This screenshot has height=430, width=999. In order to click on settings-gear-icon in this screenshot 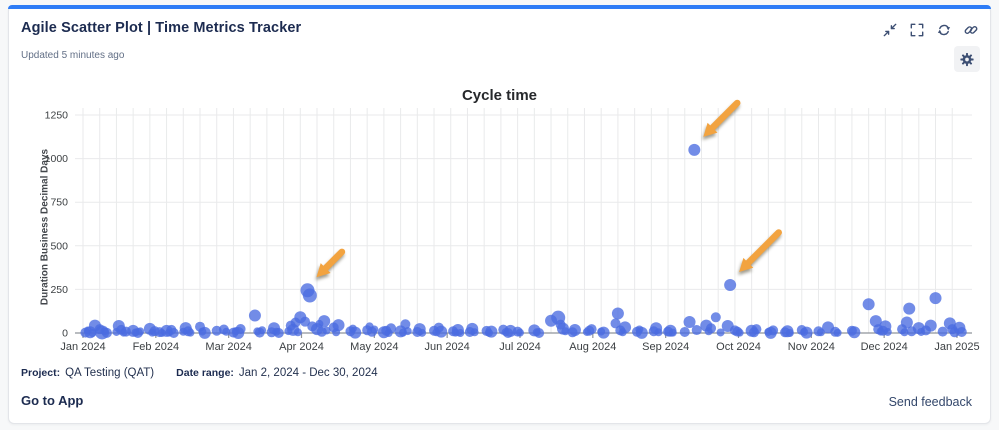, I will do `click(967, 59)`.